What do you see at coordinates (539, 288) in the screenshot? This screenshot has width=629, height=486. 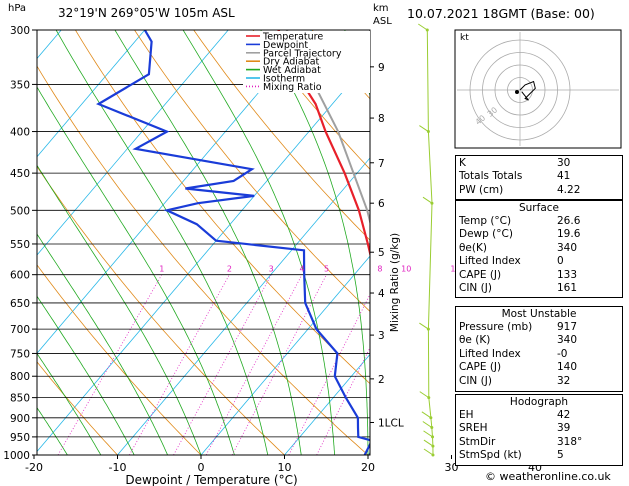 I see `table-row: CIN (J) 161` at bounding box center [539, 288].